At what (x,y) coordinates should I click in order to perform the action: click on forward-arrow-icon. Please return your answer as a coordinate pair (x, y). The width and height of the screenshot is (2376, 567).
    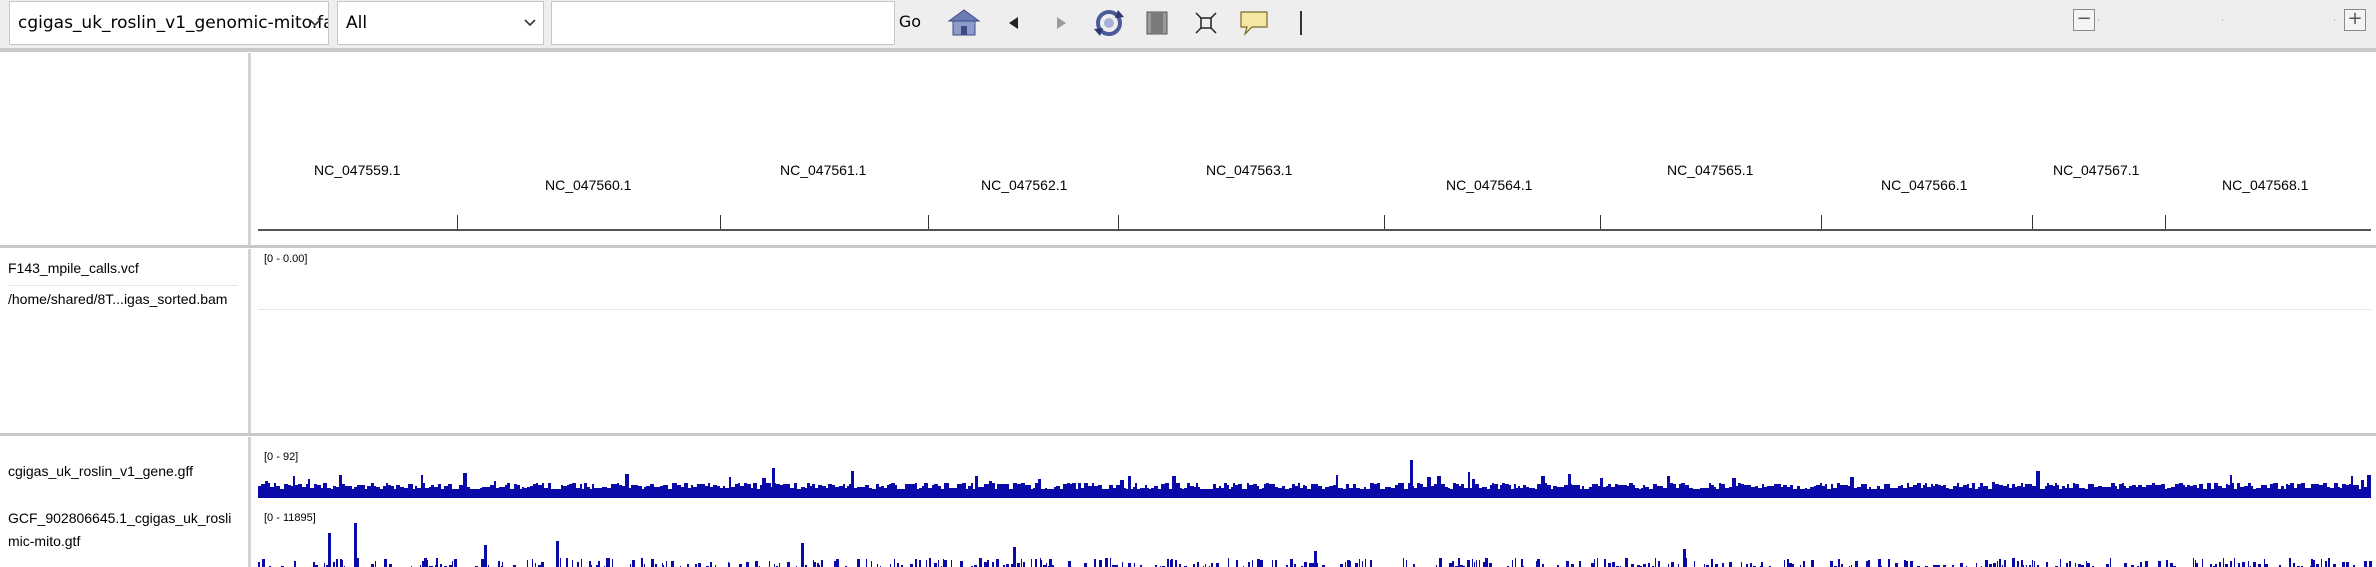
    Looking at the image, I should click on (1061, 23).